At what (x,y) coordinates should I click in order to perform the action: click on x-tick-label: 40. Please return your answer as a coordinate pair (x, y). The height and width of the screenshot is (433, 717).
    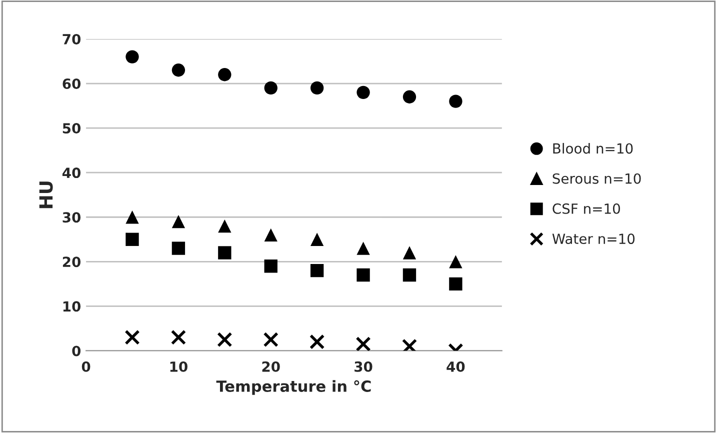
    Looking at the image, I should click on (455, 366).